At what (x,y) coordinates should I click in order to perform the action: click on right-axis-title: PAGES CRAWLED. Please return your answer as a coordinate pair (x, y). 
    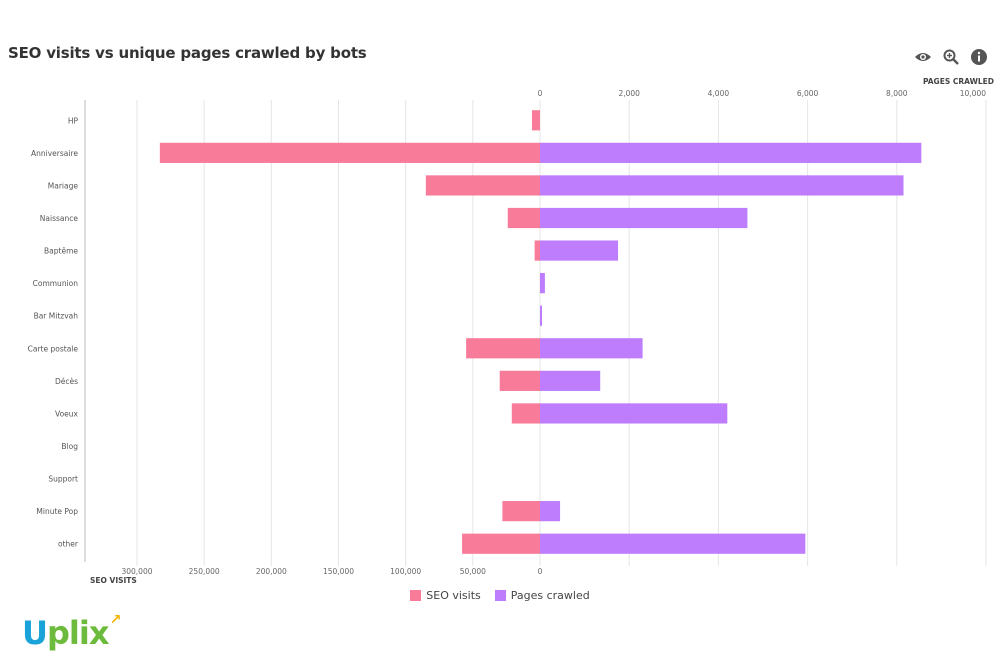
    Looking at the image, I should click on (958, 81).